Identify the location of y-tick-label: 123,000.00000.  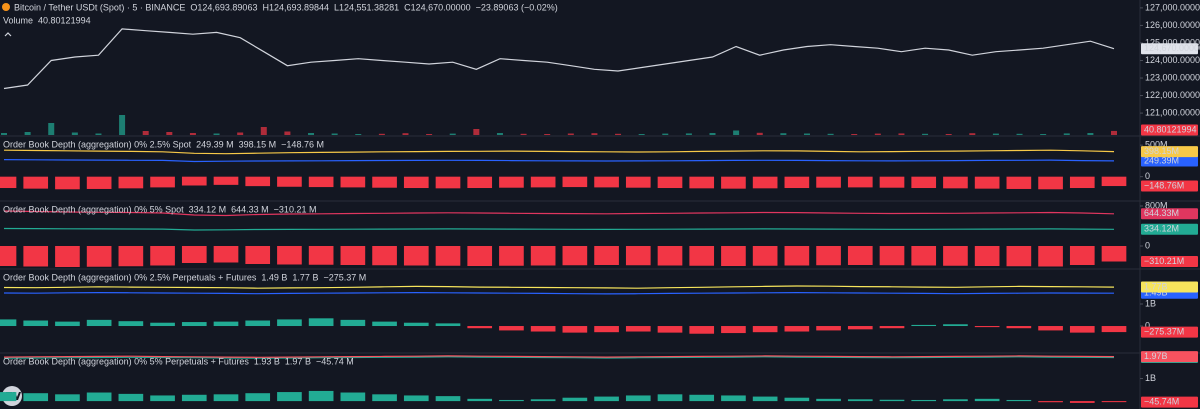
(1172, 77).